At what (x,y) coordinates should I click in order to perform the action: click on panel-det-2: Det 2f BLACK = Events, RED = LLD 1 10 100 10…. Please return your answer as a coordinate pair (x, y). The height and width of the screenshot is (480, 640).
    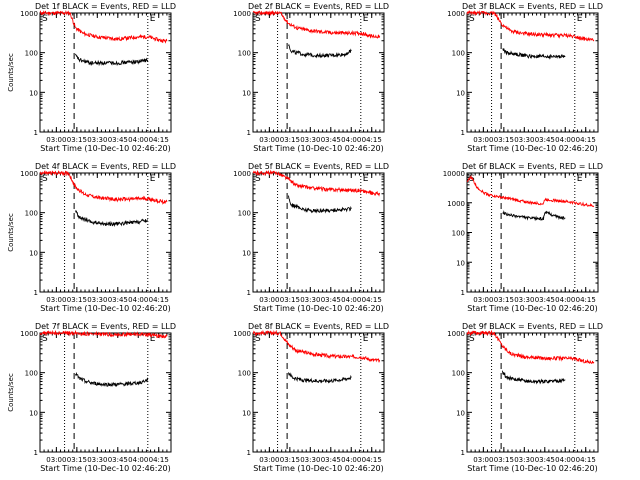
    Looking at the image, I should click on (311, 77).